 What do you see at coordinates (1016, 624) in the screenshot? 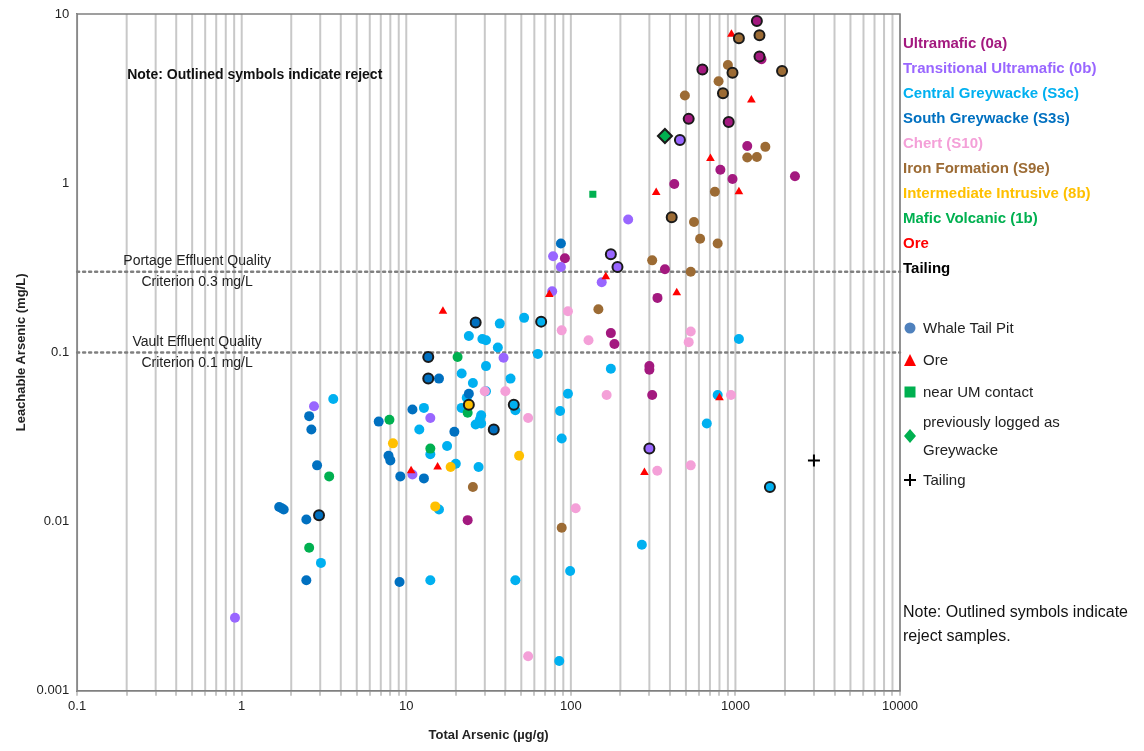
I see `text: Note: Outlined symbols indicate reject samples.` at bounding box center [1016, 624].